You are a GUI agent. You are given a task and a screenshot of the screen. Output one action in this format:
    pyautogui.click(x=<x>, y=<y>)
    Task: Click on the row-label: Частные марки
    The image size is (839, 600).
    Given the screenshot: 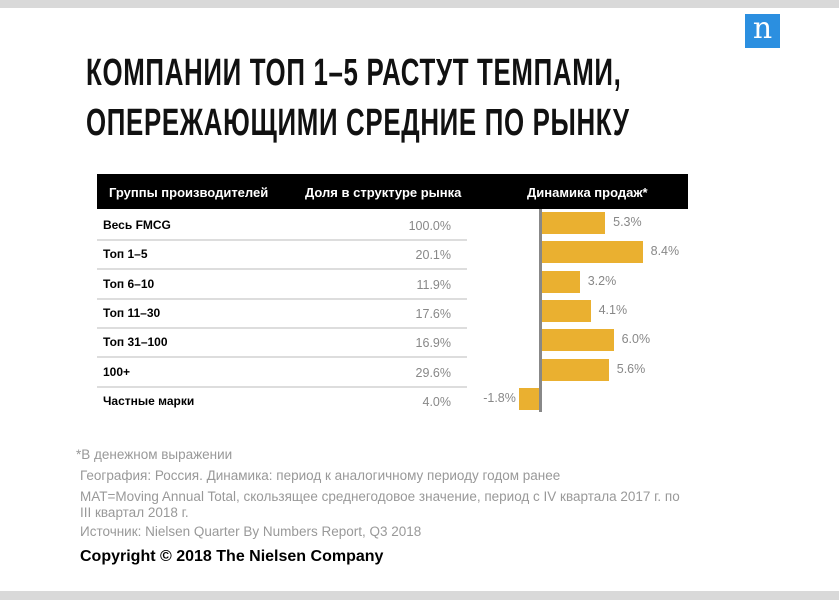 What is the action you would take?
    pyautogui.click(x=149, y=400)
    